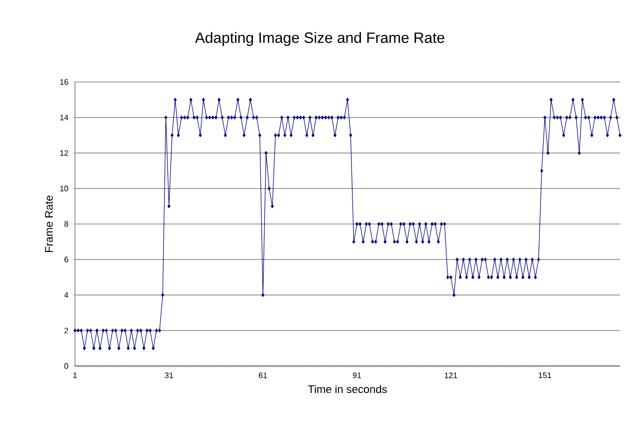  What do you see at coordinates (49, 224) in the screenshot?
I see `y-axis-title: Frame Rate` at bounding box center [49, 224].